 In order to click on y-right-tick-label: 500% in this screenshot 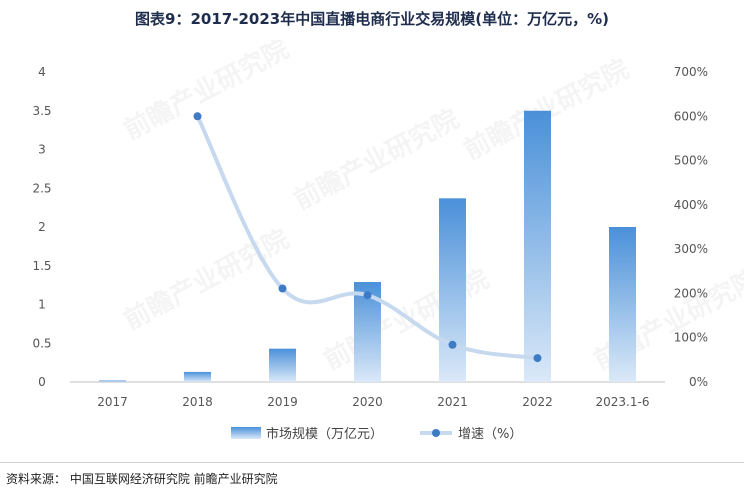, I will do `click(691, 161)`.